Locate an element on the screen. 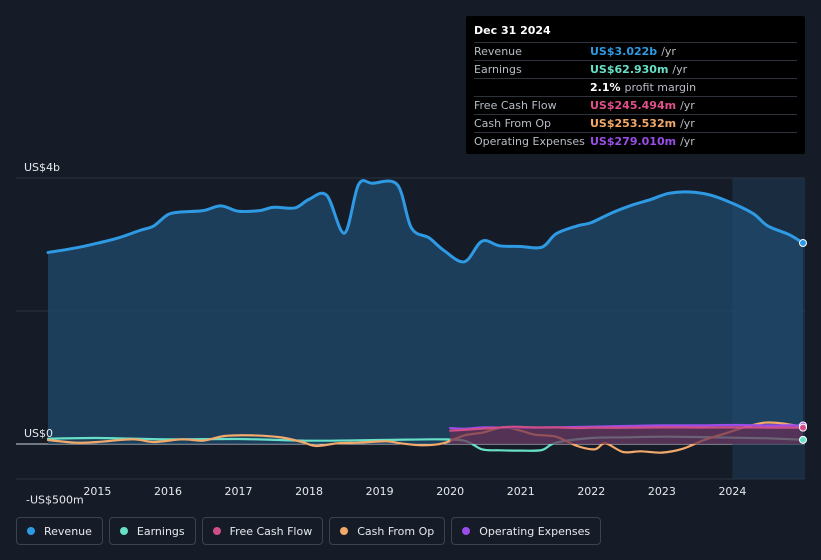  legend-label: Cash From Op is located at coordinates (396, 531).